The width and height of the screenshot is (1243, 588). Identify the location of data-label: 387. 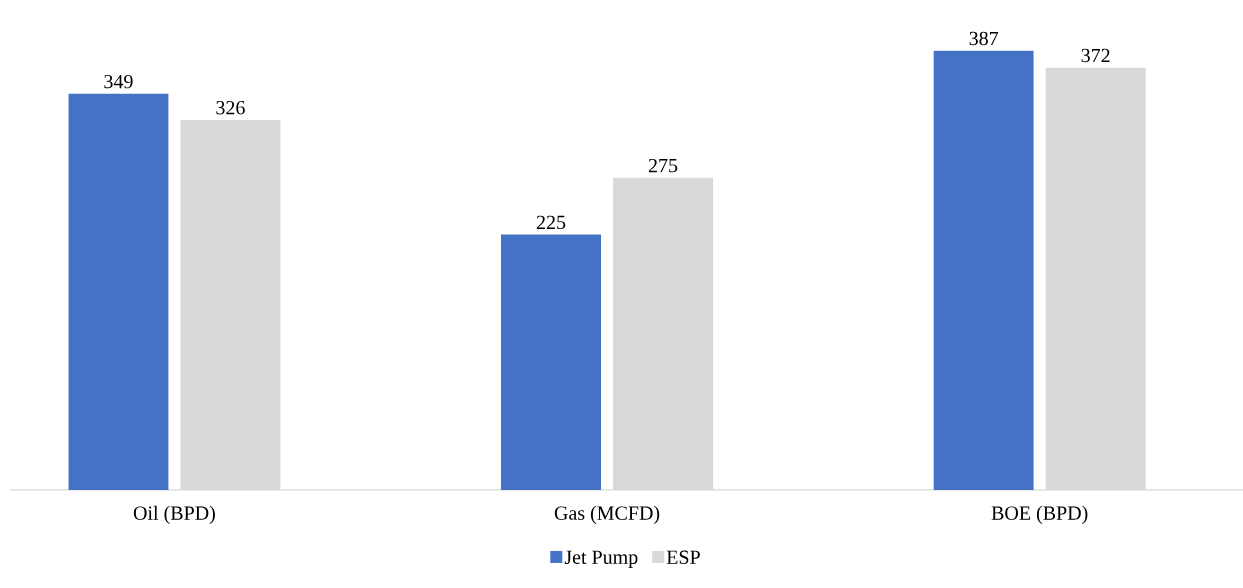
(984, 38).